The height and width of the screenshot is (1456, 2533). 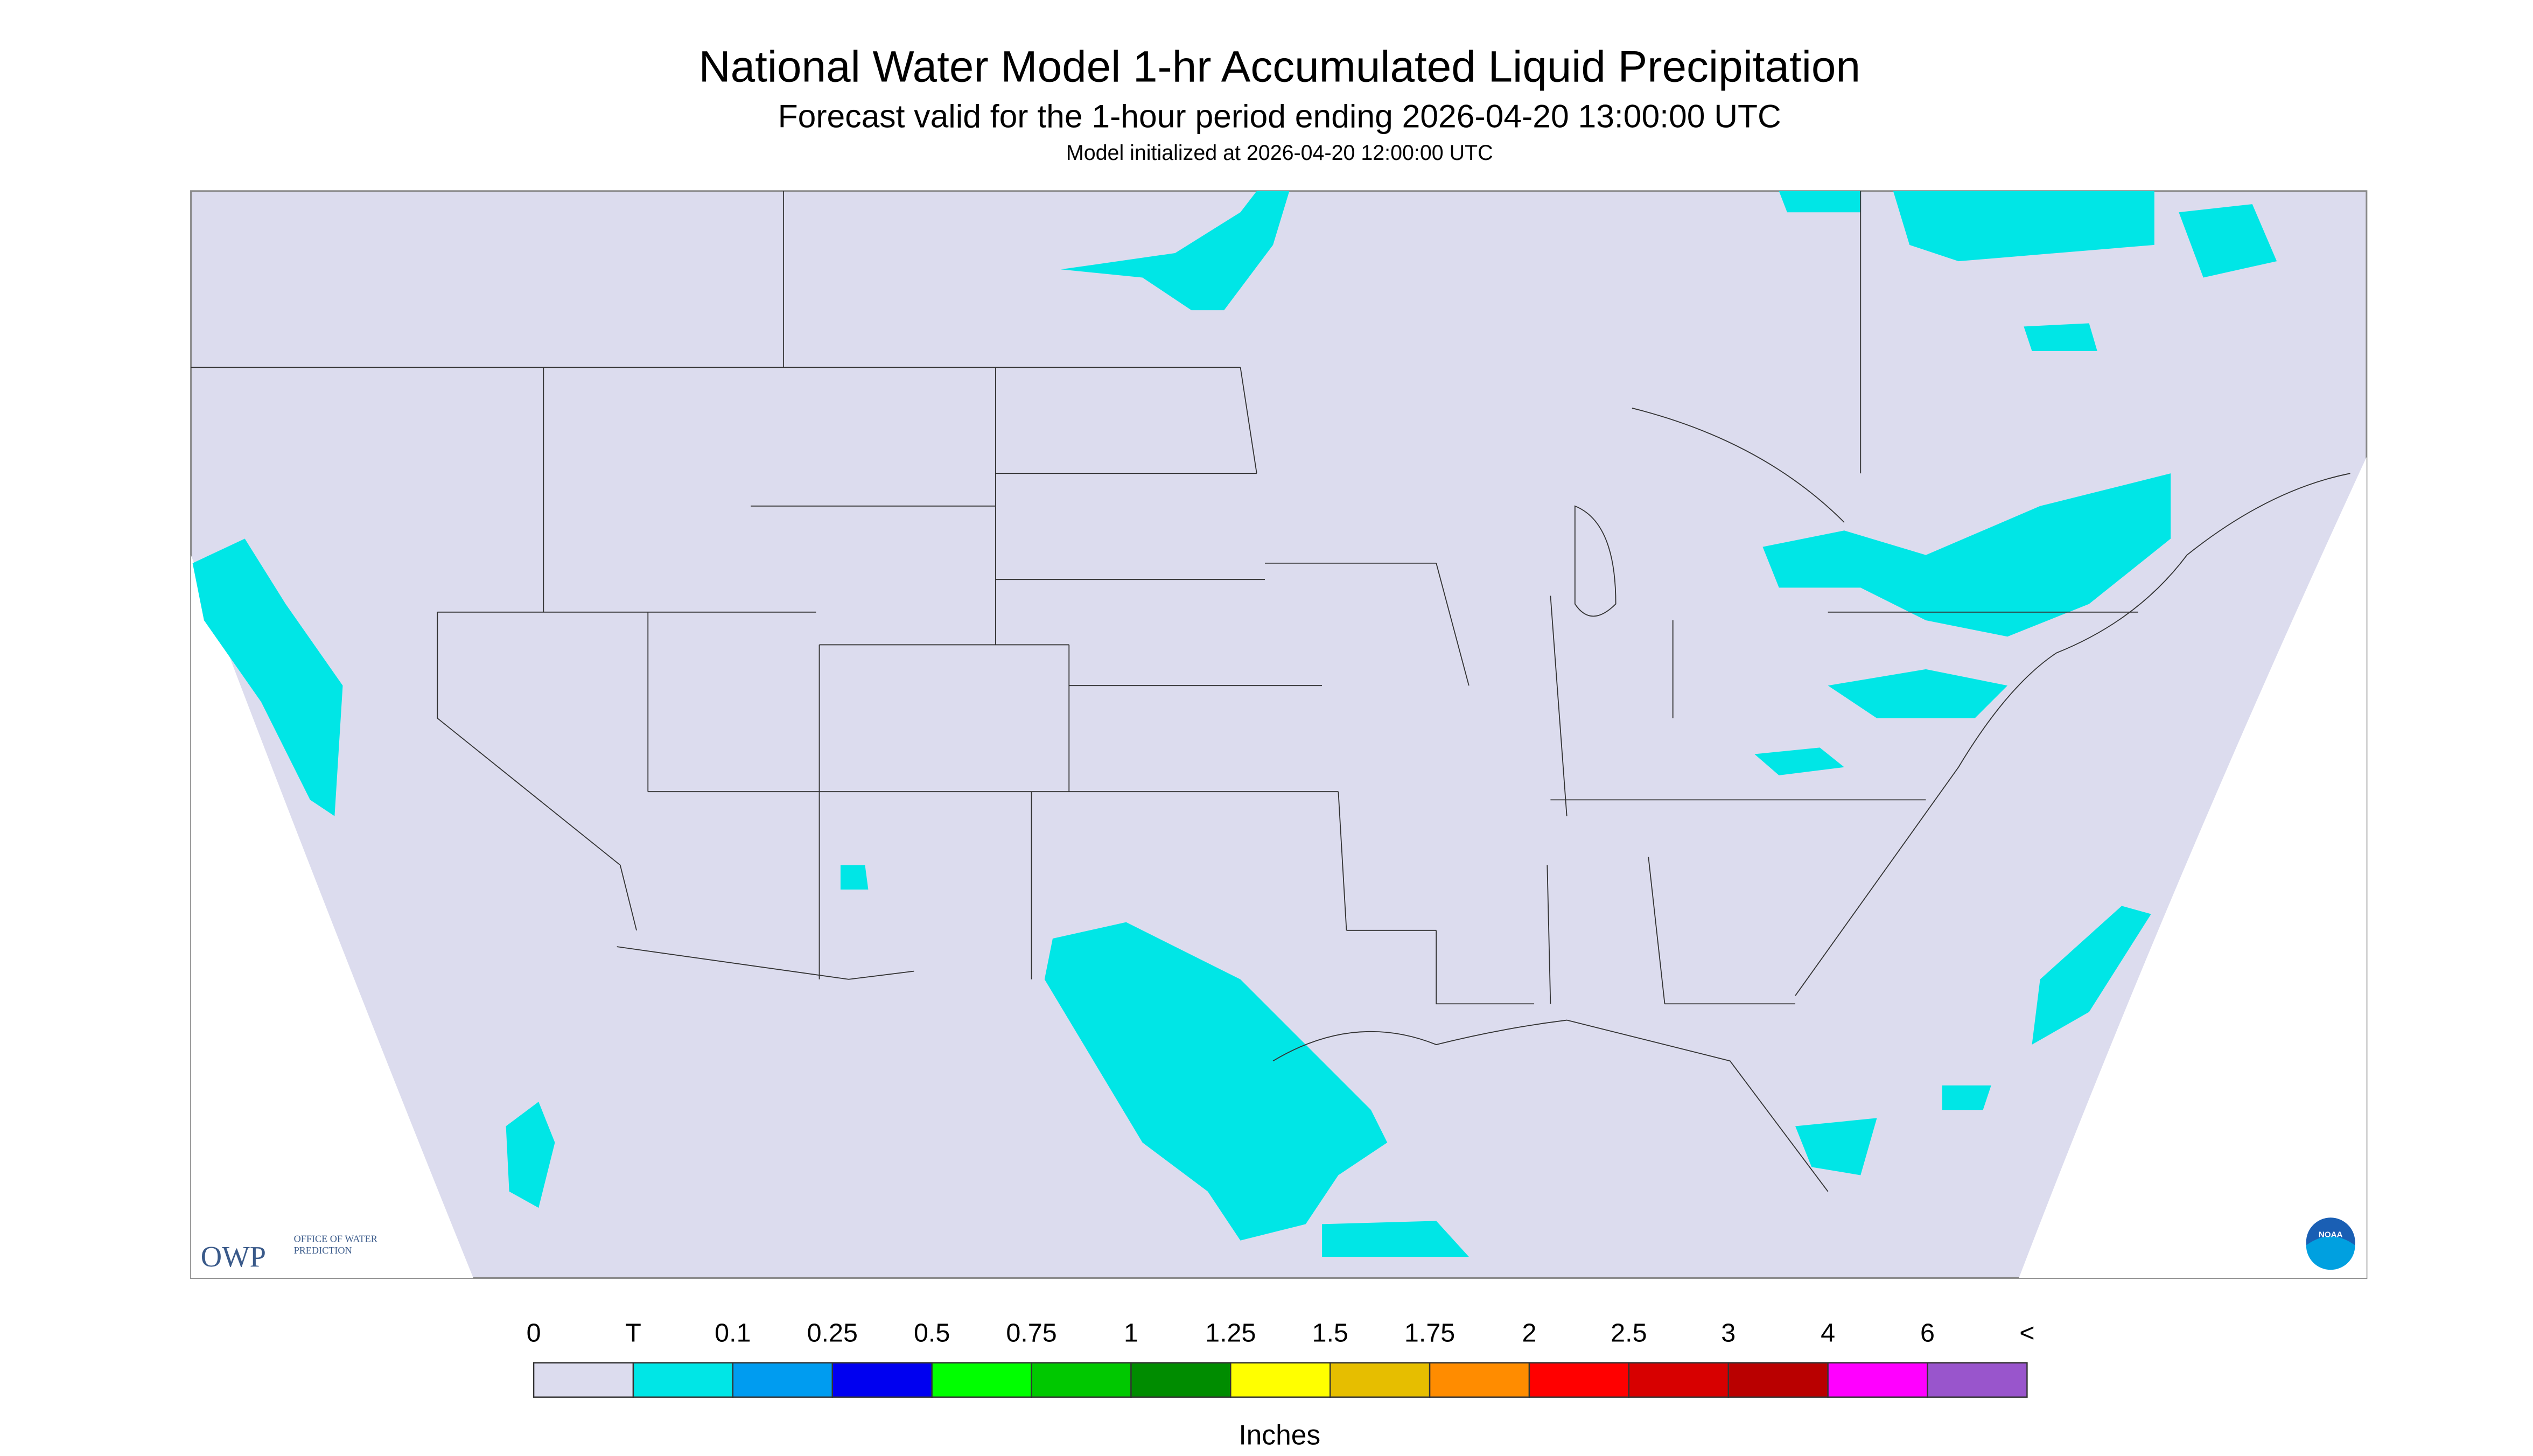 What do you see at coordinates (1279, 1435) in the screenshot?
I see `legend-unit: Inches` at bounding box center [1279, 1435].